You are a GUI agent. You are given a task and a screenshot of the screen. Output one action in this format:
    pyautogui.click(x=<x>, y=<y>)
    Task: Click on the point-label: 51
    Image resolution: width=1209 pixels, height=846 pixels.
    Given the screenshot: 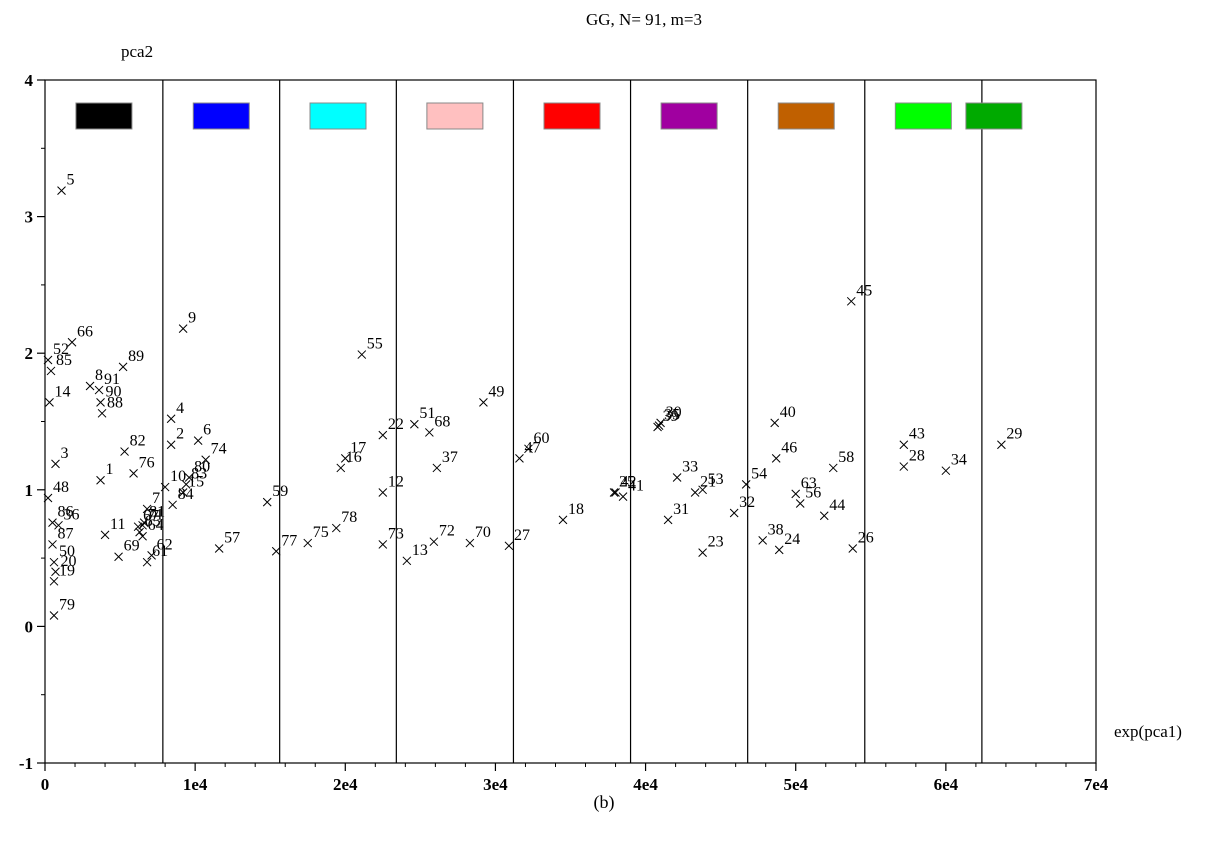 What is the action you would take?
    pyautogui.click(x=427, y=413)
    